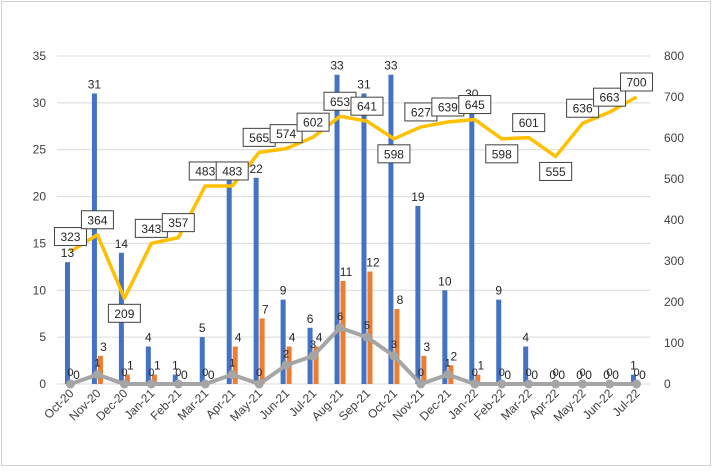  What do you see at coordinates (40, 56) in the screenshot?
I see `y-left-tick-label: 35` at bounding box center [40, 56].